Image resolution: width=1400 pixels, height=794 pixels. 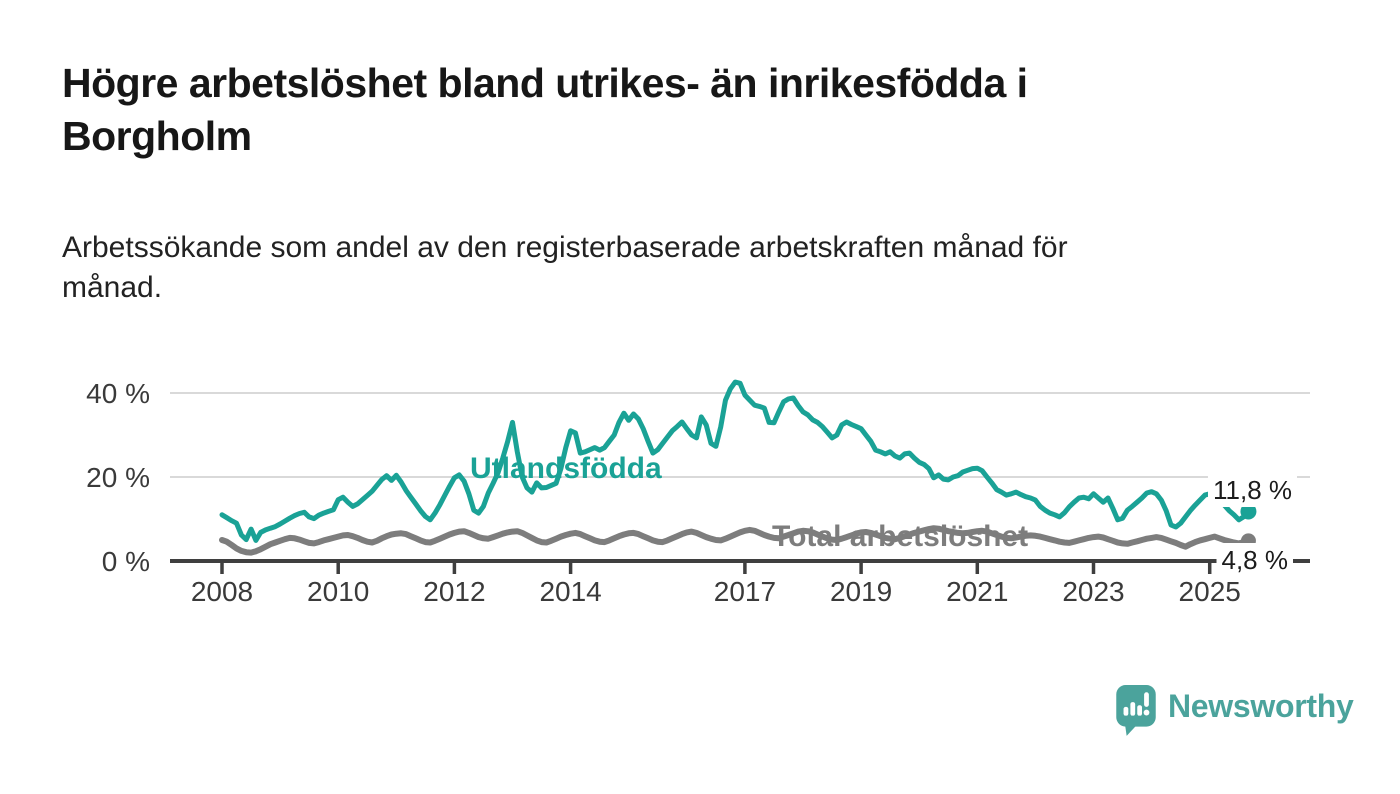 I want to click on value-label-total: 4,8 %, so click(x=1255, y=560).